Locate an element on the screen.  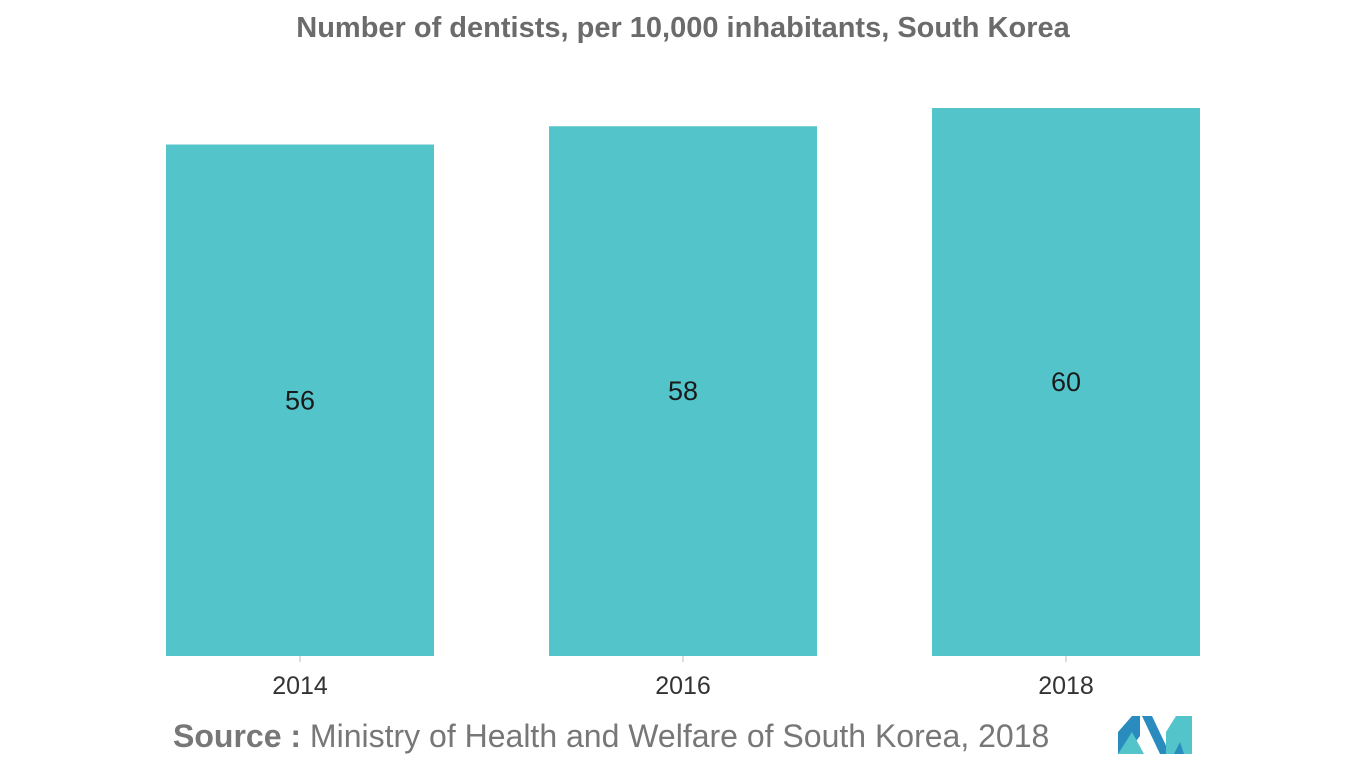
bar-2016 is located at coordinates (683, 391).